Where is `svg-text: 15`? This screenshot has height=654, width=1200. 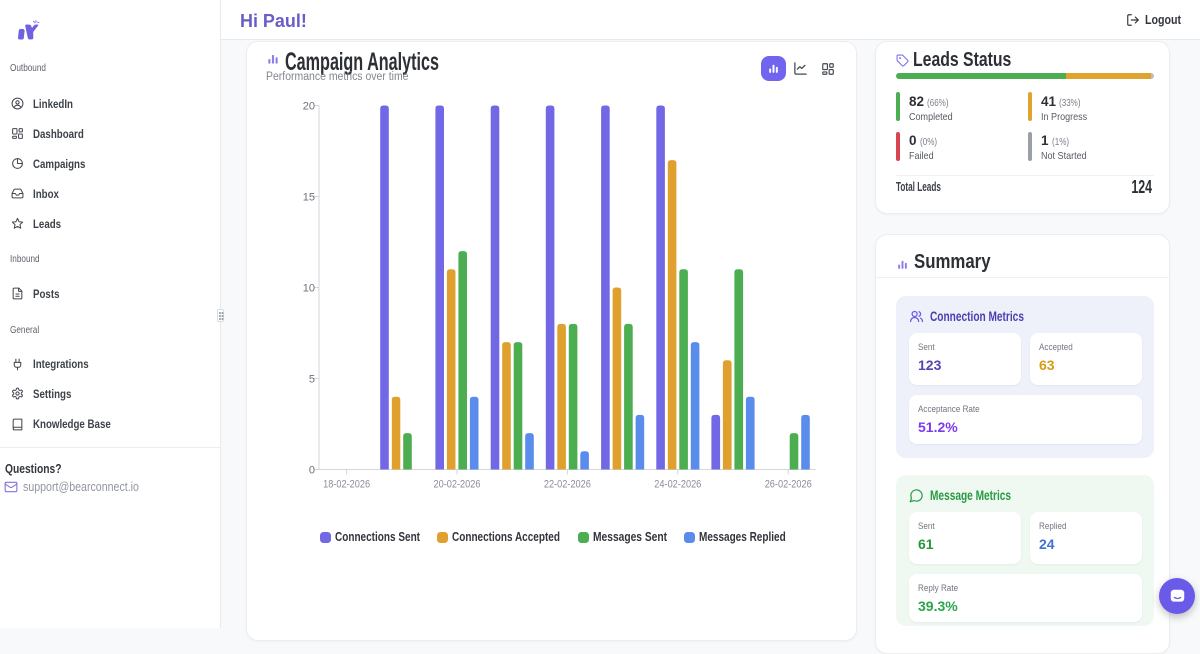 svg-text: 15 is located at coordinates (309, 197).